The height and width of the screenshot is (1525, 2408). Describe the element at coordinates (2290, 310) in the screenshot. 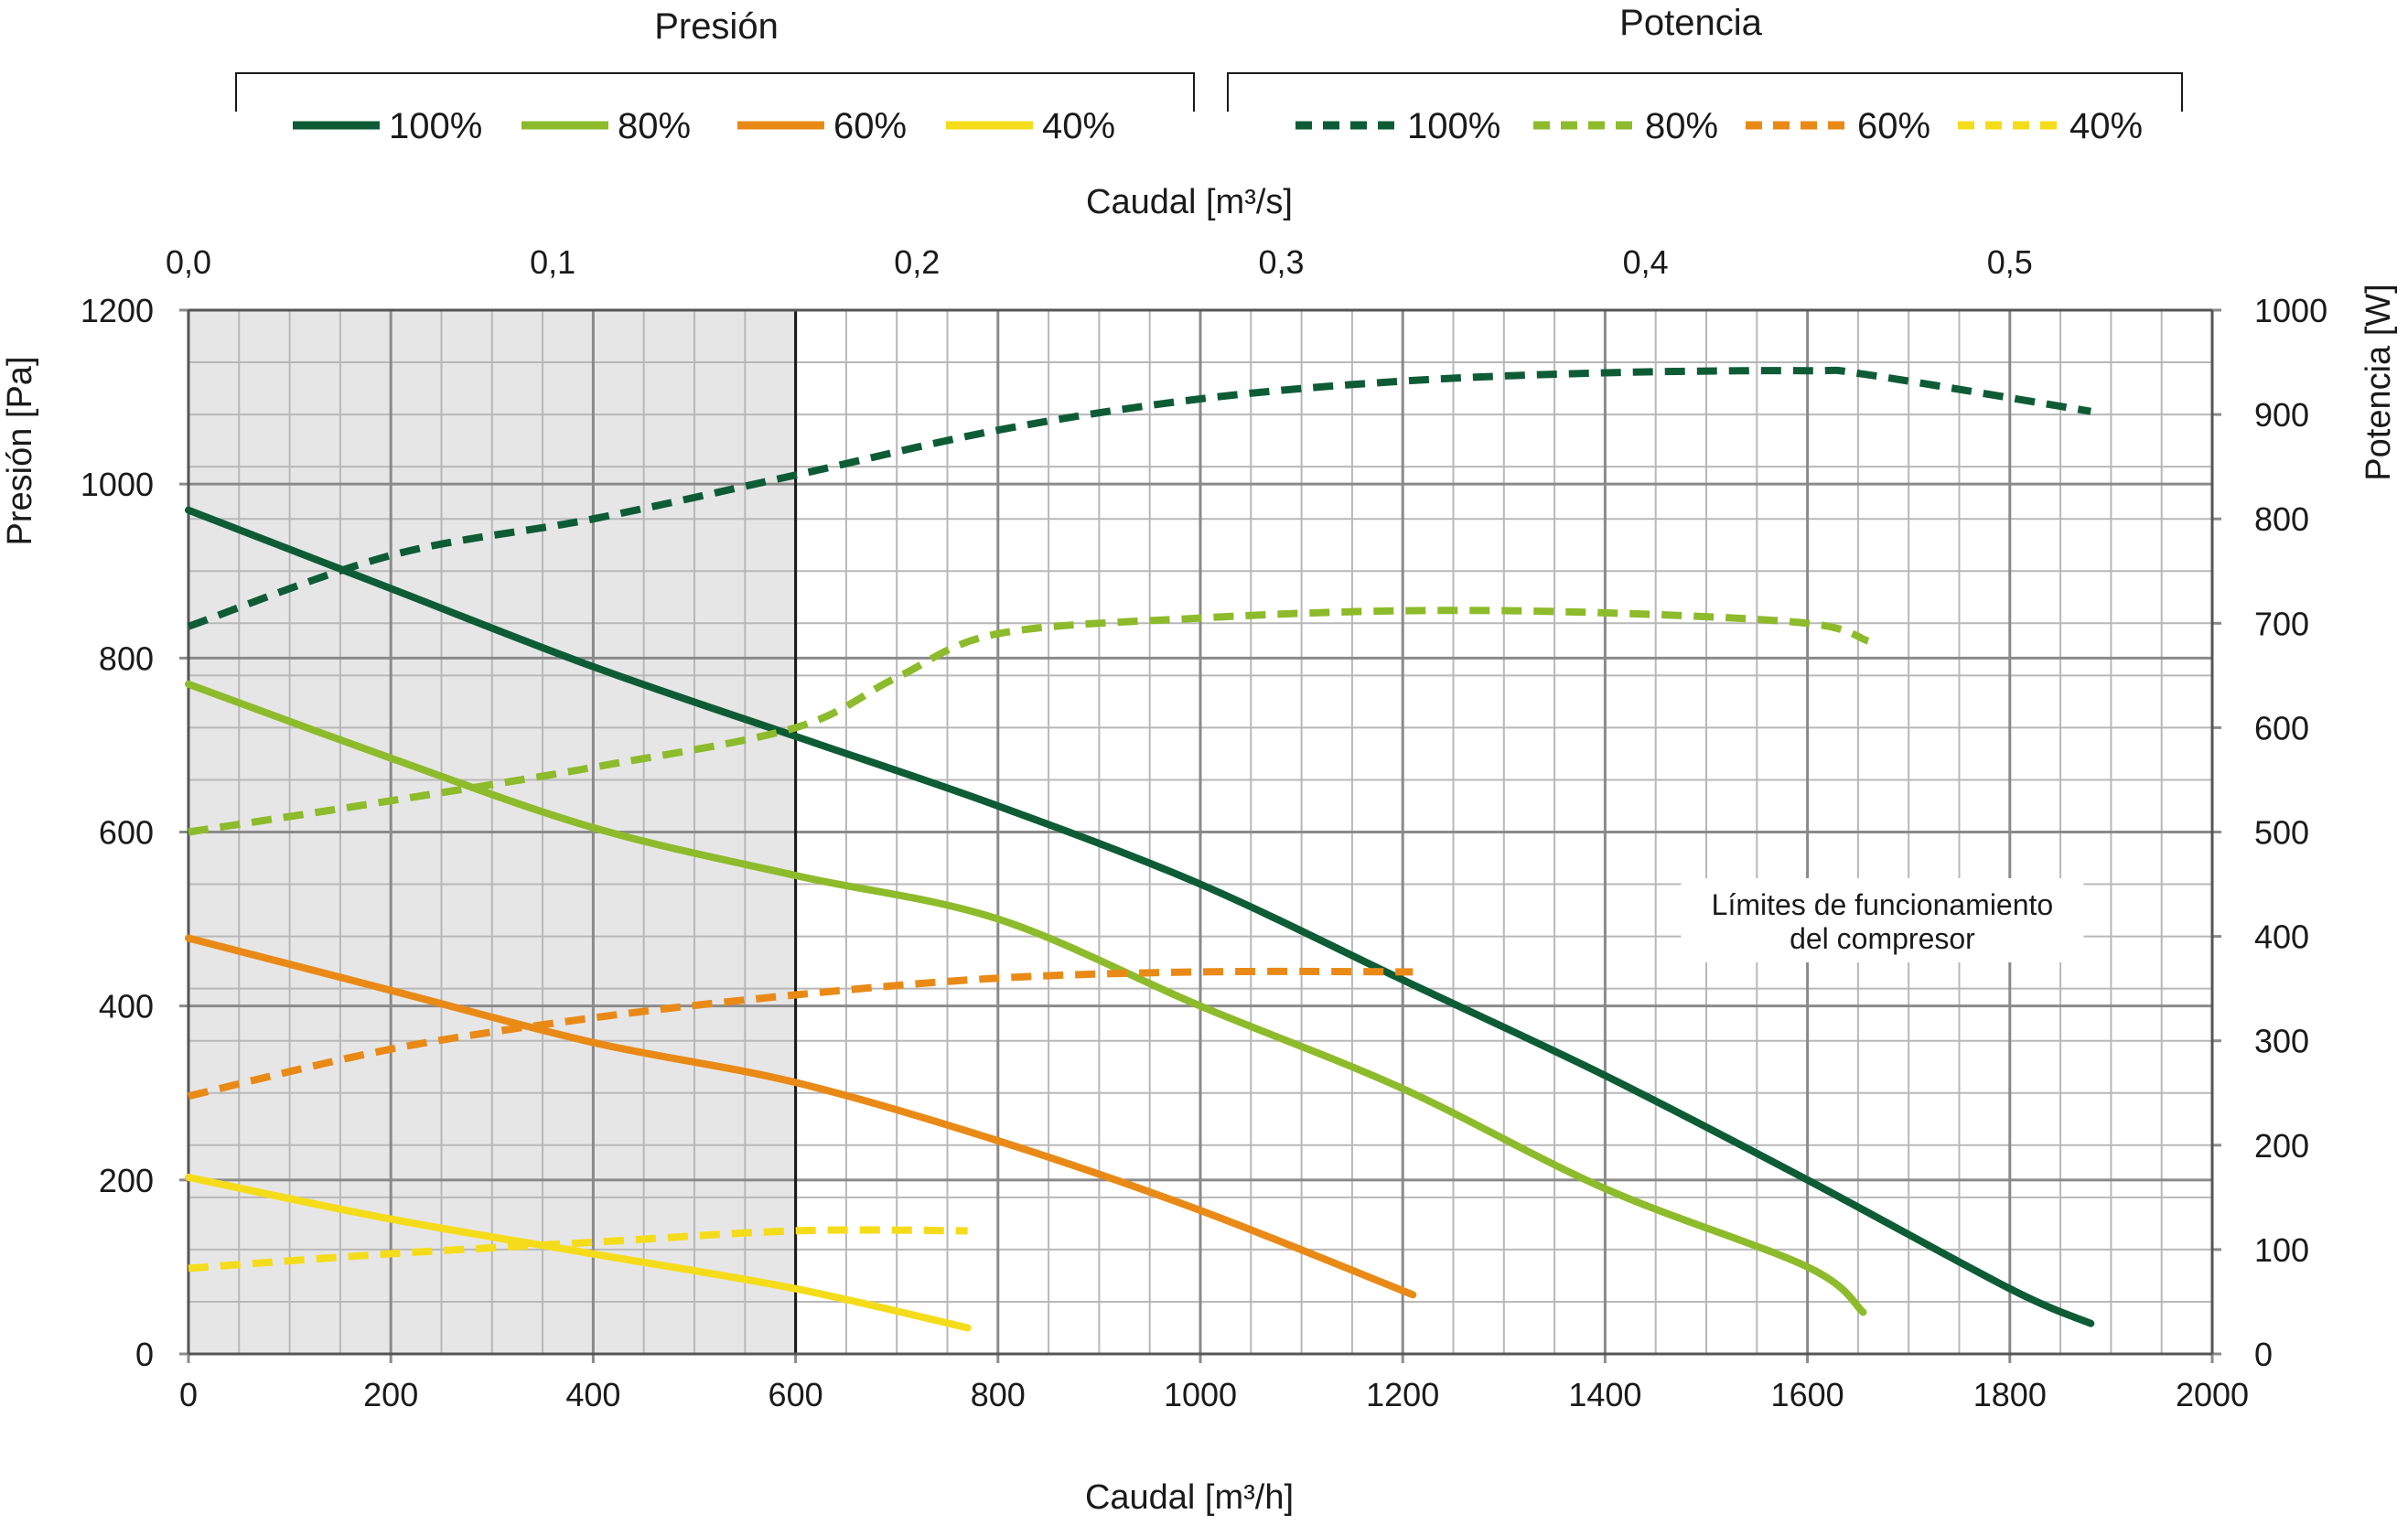

I see `y-right-tick-label: 1000` at that location.